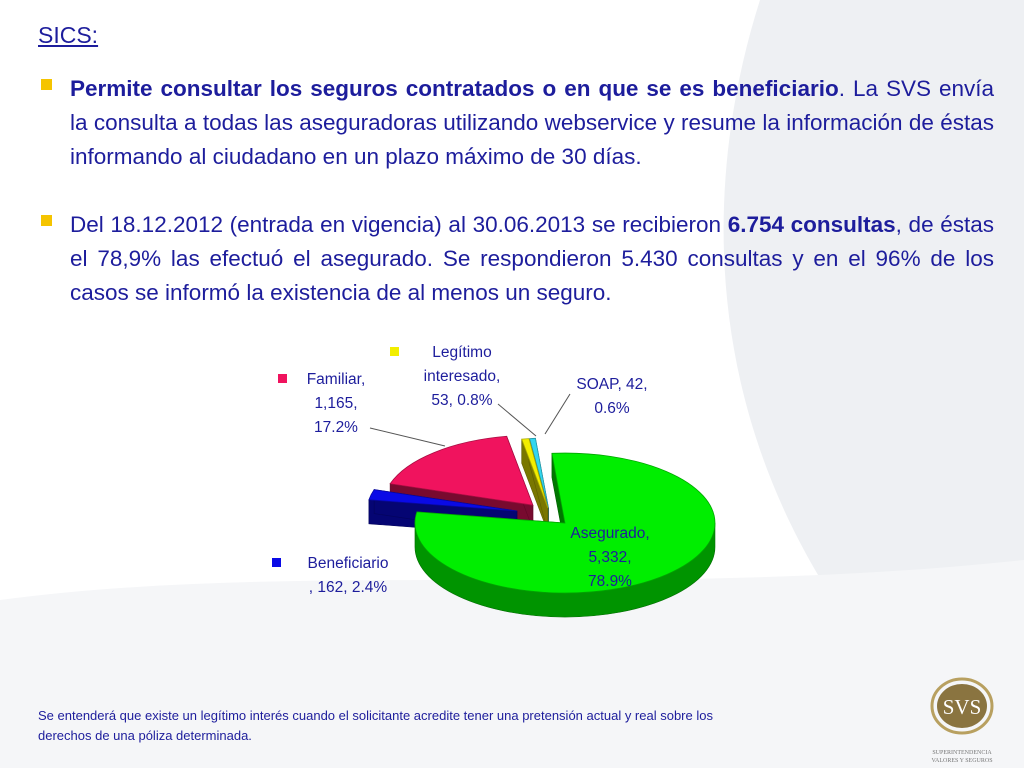 The height and width of the screenshot is (768, 1024). What do you see at coordinates (348, 587) in the screenshot?
I see `data-label-line: , 162, 2.4%` at bounding box center [348, 587].